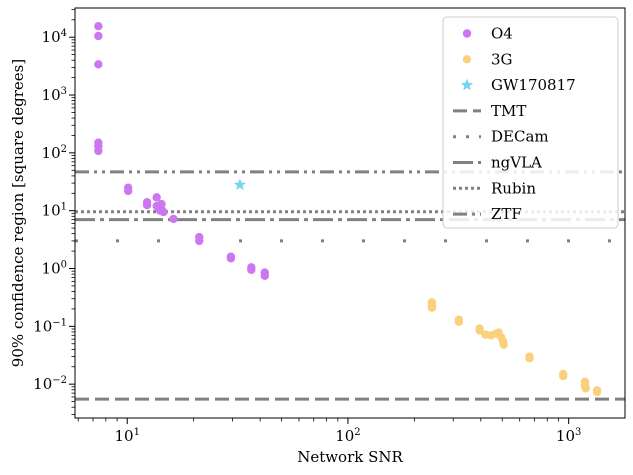  I want to click on x-tick-label: 103, so click(568, 436).